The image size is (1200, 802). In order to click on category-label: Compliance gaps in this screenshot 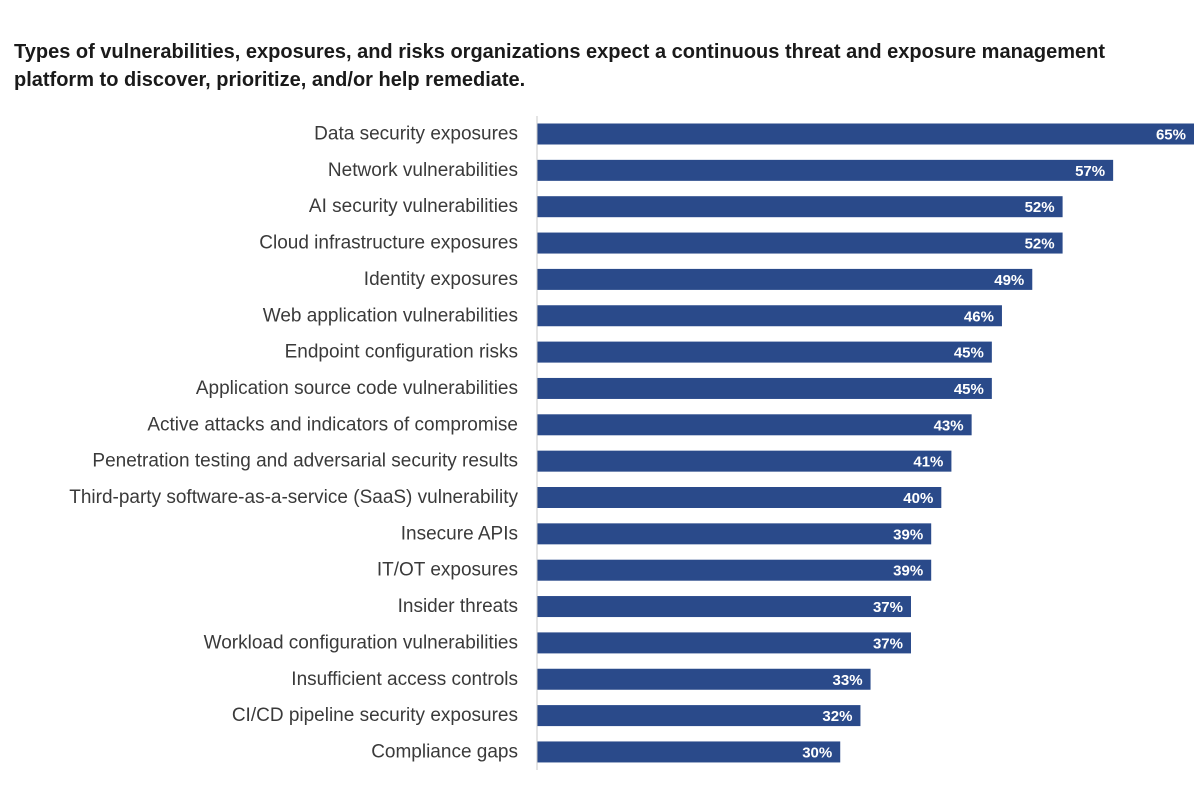, I will do `click(444, 751)`.